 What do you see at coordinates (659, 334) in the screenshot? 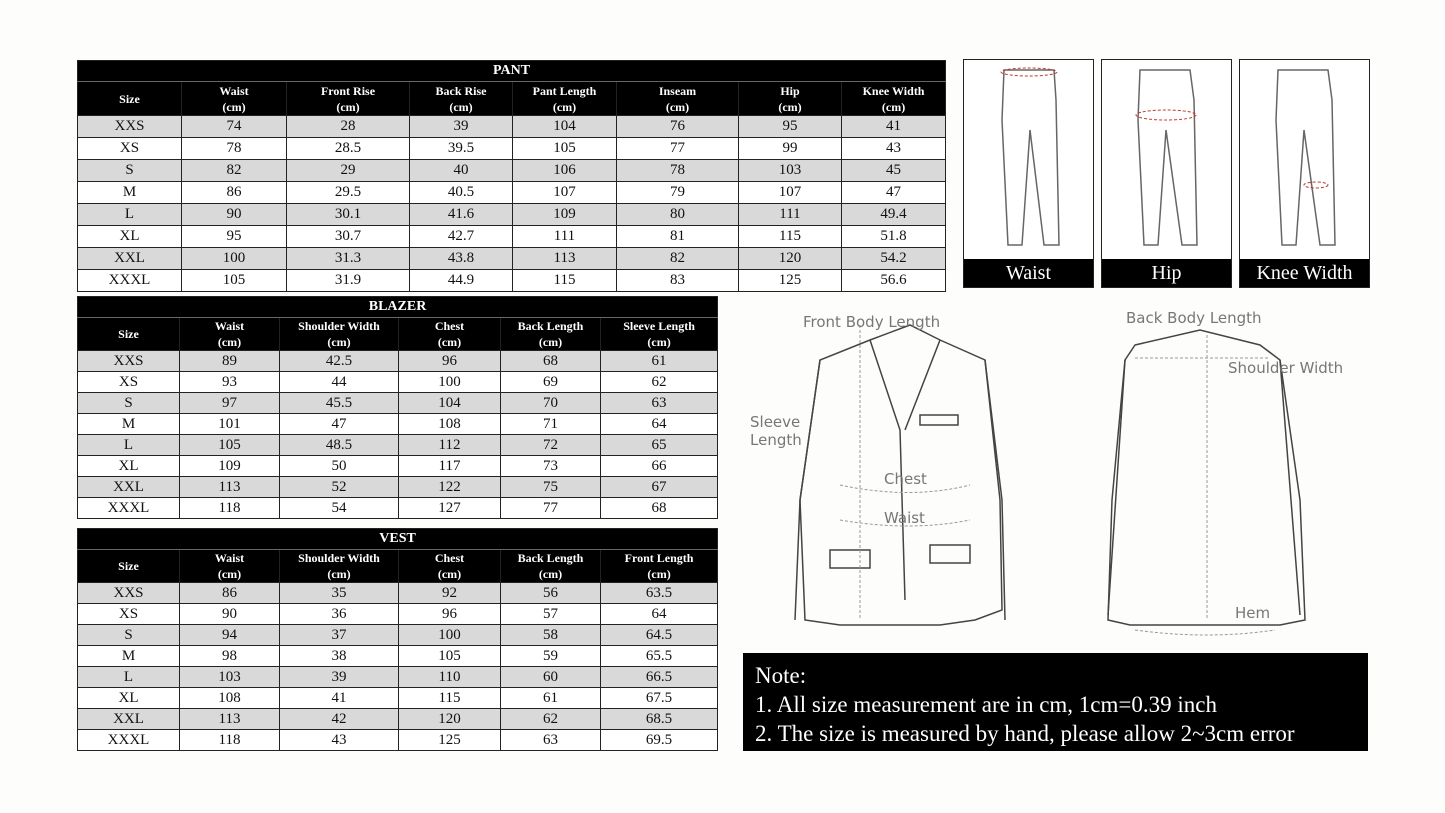
I see `column-header: Sleeve Length (cm)` at bounding box center [659, 334].